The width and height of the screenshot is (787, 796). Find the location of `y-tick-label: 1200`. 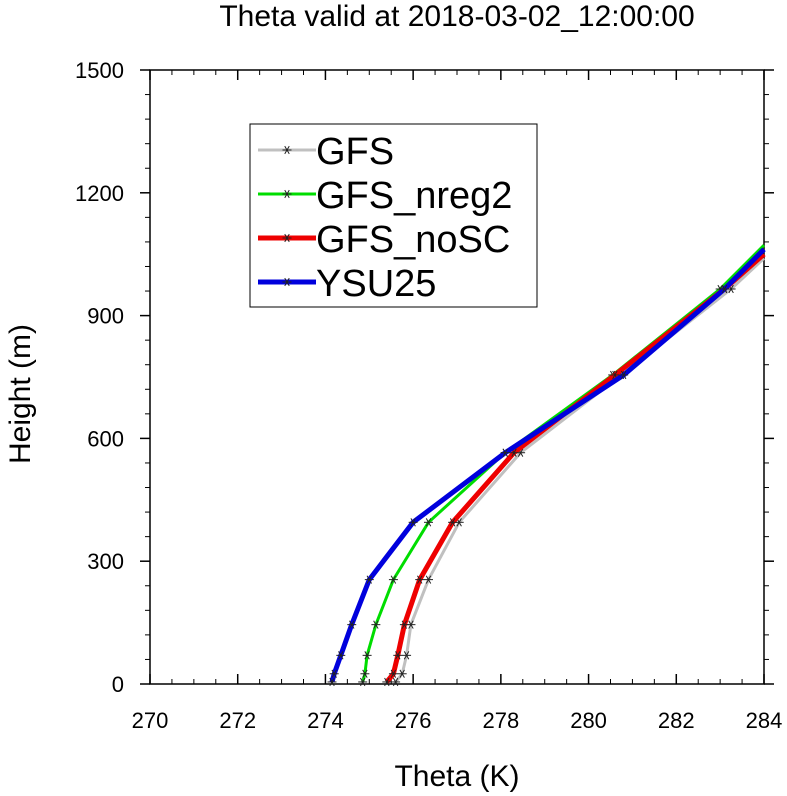

y-tick-label: 1200 is located at coordinates (99, 193).